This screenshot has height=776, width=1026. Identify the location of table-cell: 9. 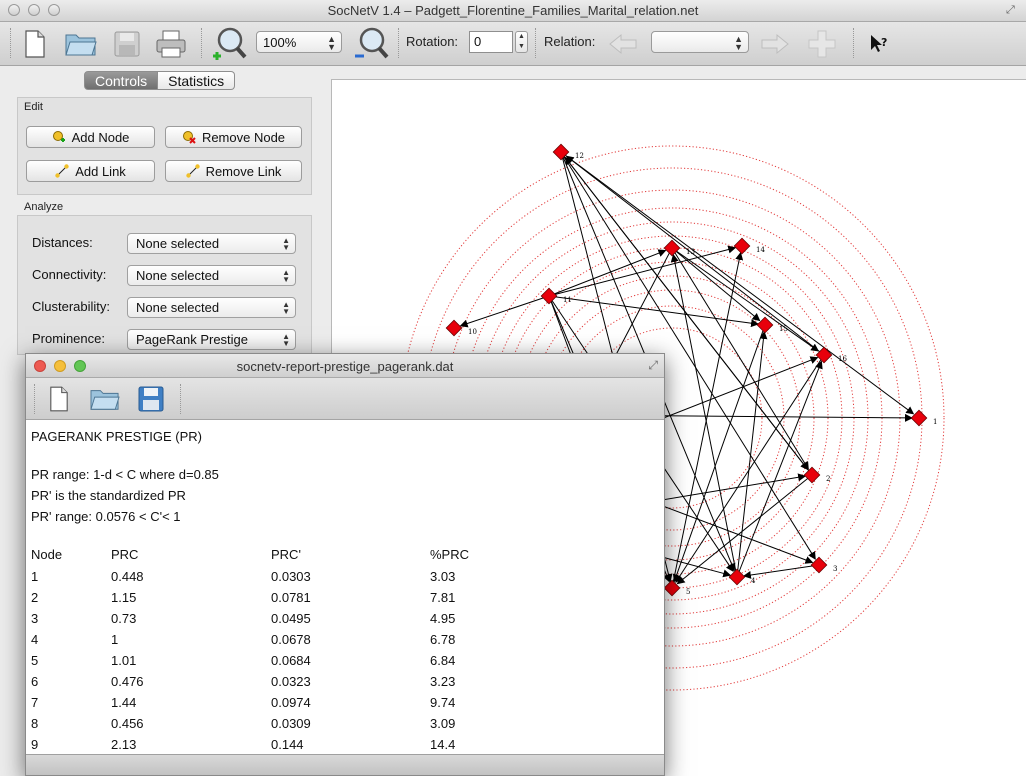
(35, 744).